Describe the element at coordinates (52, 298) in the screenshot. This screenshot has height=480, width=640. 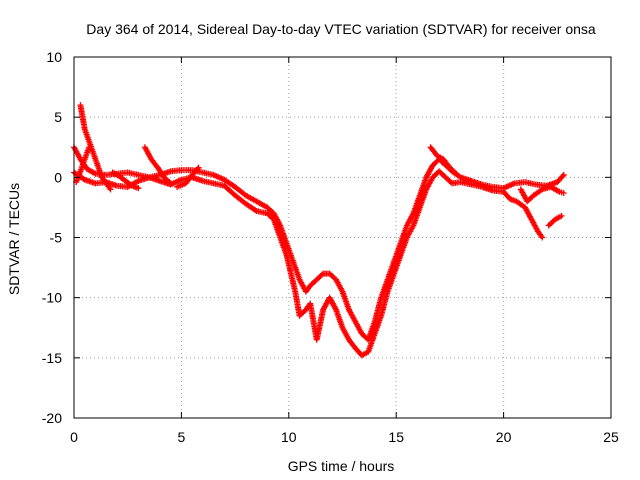
I see `y-tick-label: -10` at that location.